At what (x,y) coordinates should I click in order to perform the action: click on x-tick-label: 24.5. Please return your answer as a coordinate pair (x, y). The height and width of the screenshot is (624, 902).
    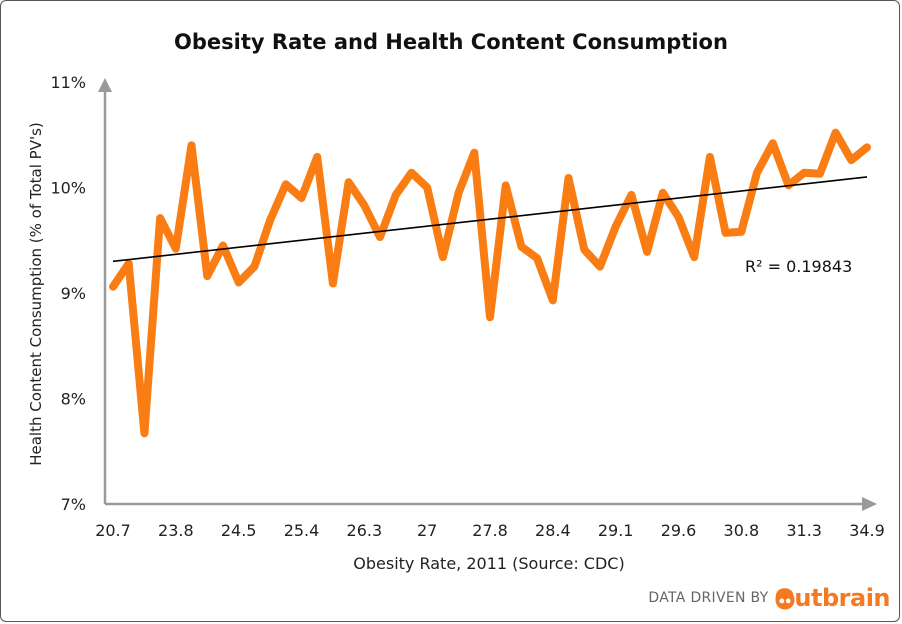
    Looking at the image, I should click on (239, 530).